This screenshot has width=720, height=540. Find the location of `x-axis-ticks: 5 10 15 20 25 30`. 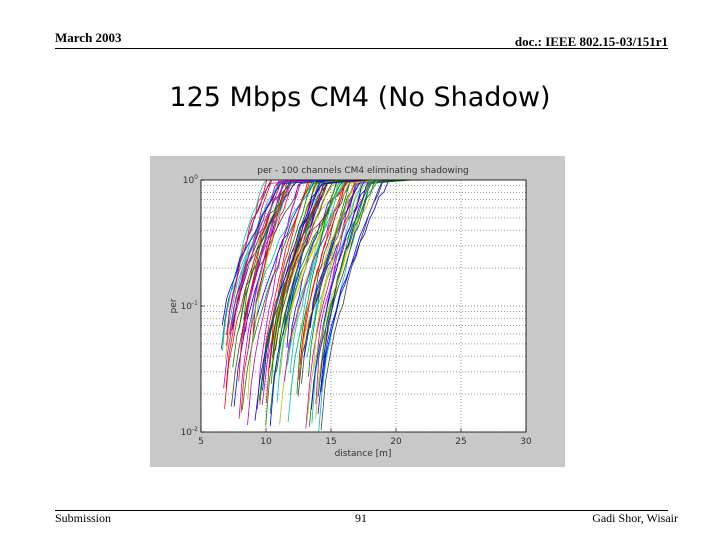

x-axis-ticks: 5 10 15 20 25 30 is located at coordinates (365, 437).